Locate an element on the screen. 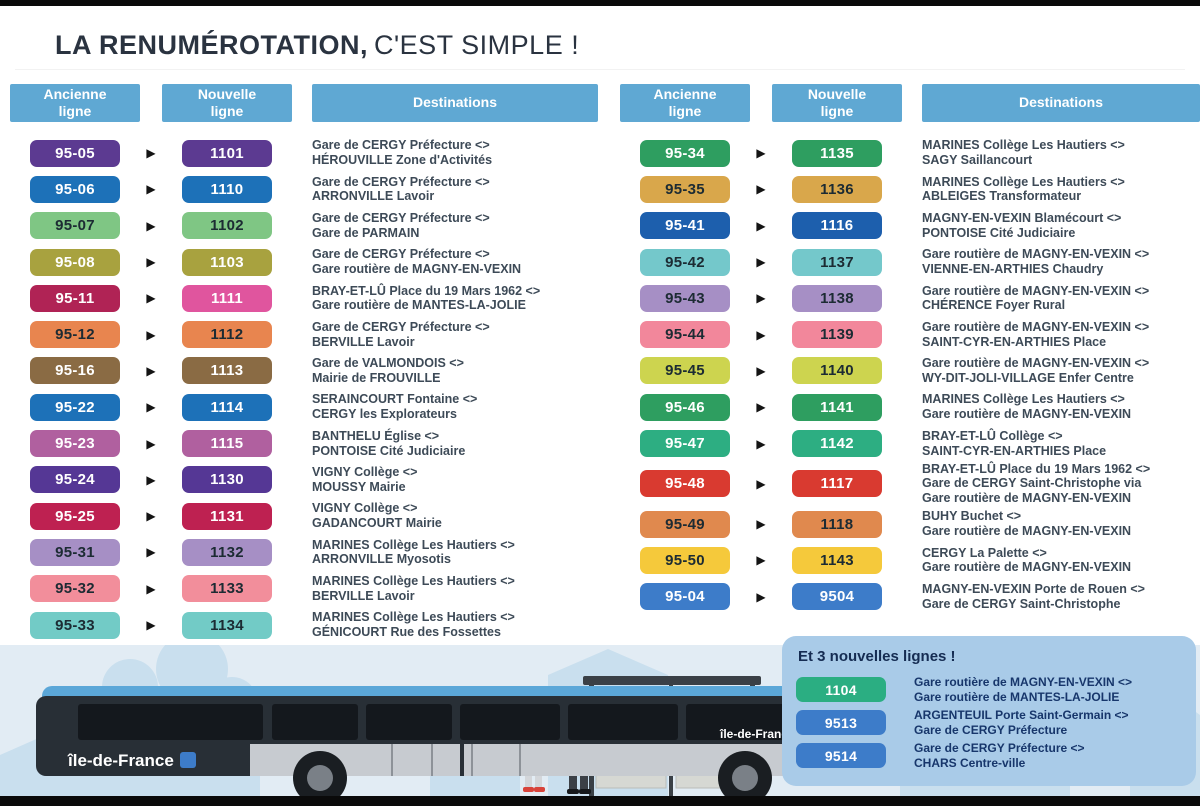  new-line-cell: 1103 is located at coordinates (227, 262).